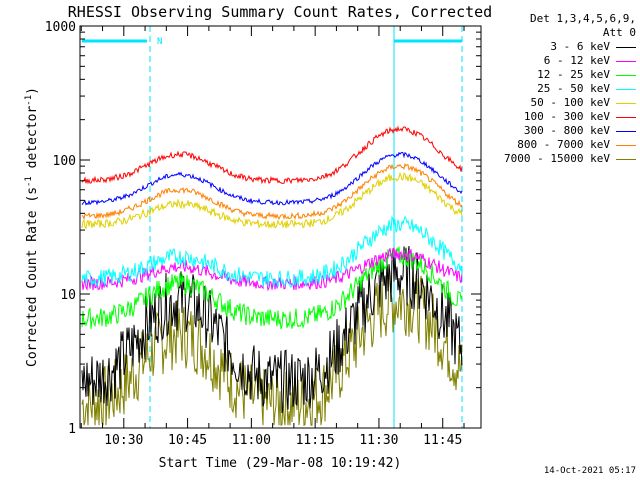 The image size is (640, 480). I want to click on legend-label: 3 - 6 keV, so click(580, 46).